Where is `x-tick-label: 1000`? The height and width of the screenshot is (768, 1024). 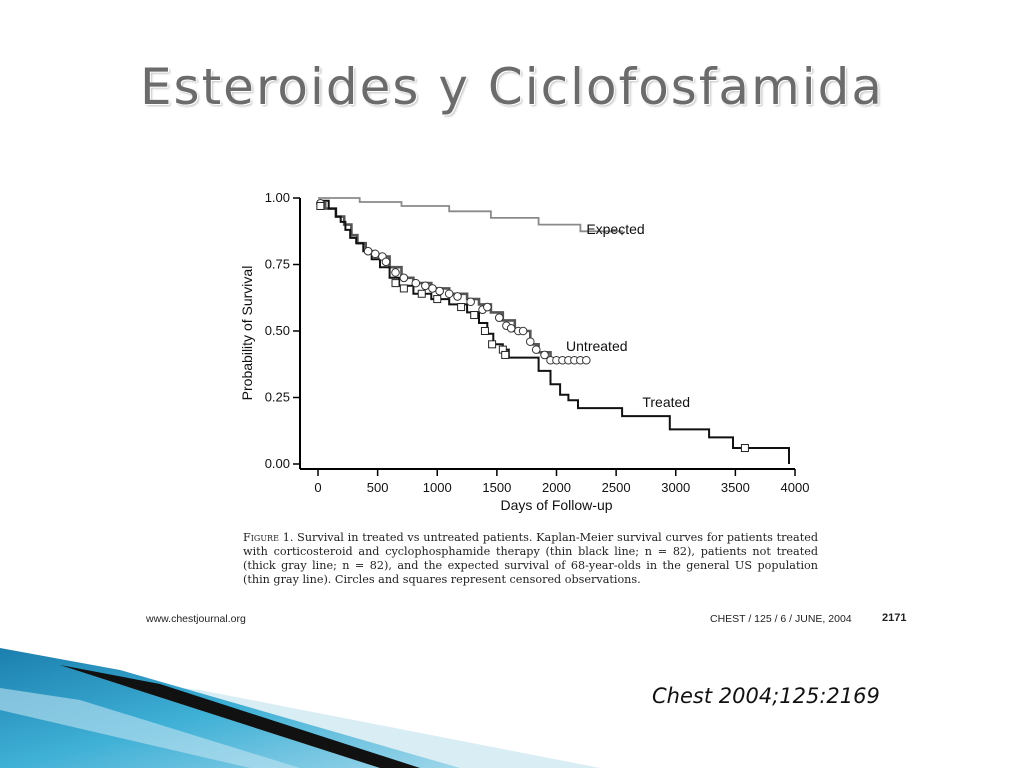 x-tick-label: 1000 is located at coordinates (437, 487).